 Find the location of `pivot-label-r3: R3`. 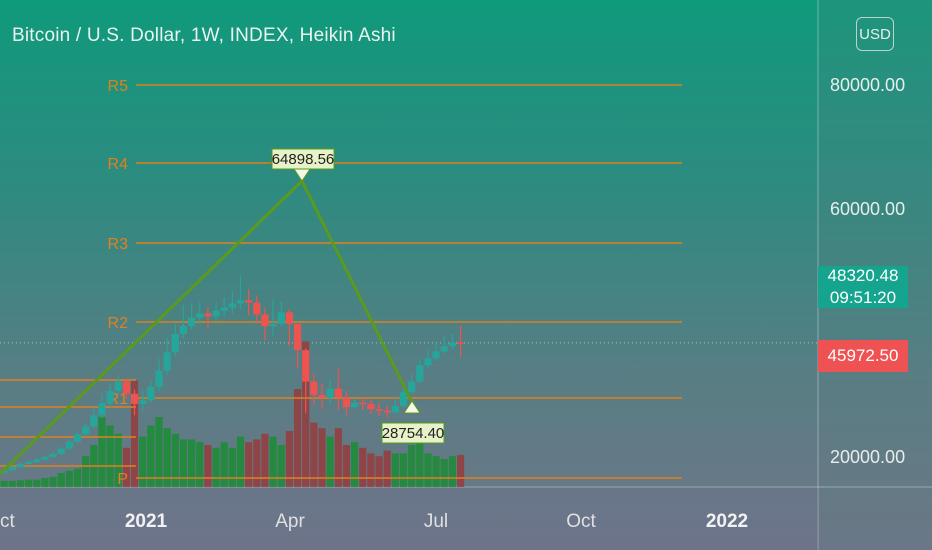

pivot-label-r3: R3 is located at coordinates (118, 244).